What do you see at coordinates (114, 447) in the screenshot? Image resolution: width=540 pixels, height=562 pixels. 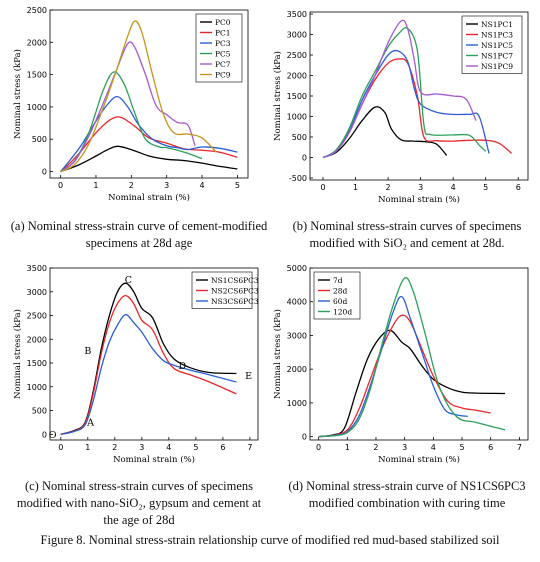 I see `chart-c-xtick-label: 2` at bounding box center [114, 447].